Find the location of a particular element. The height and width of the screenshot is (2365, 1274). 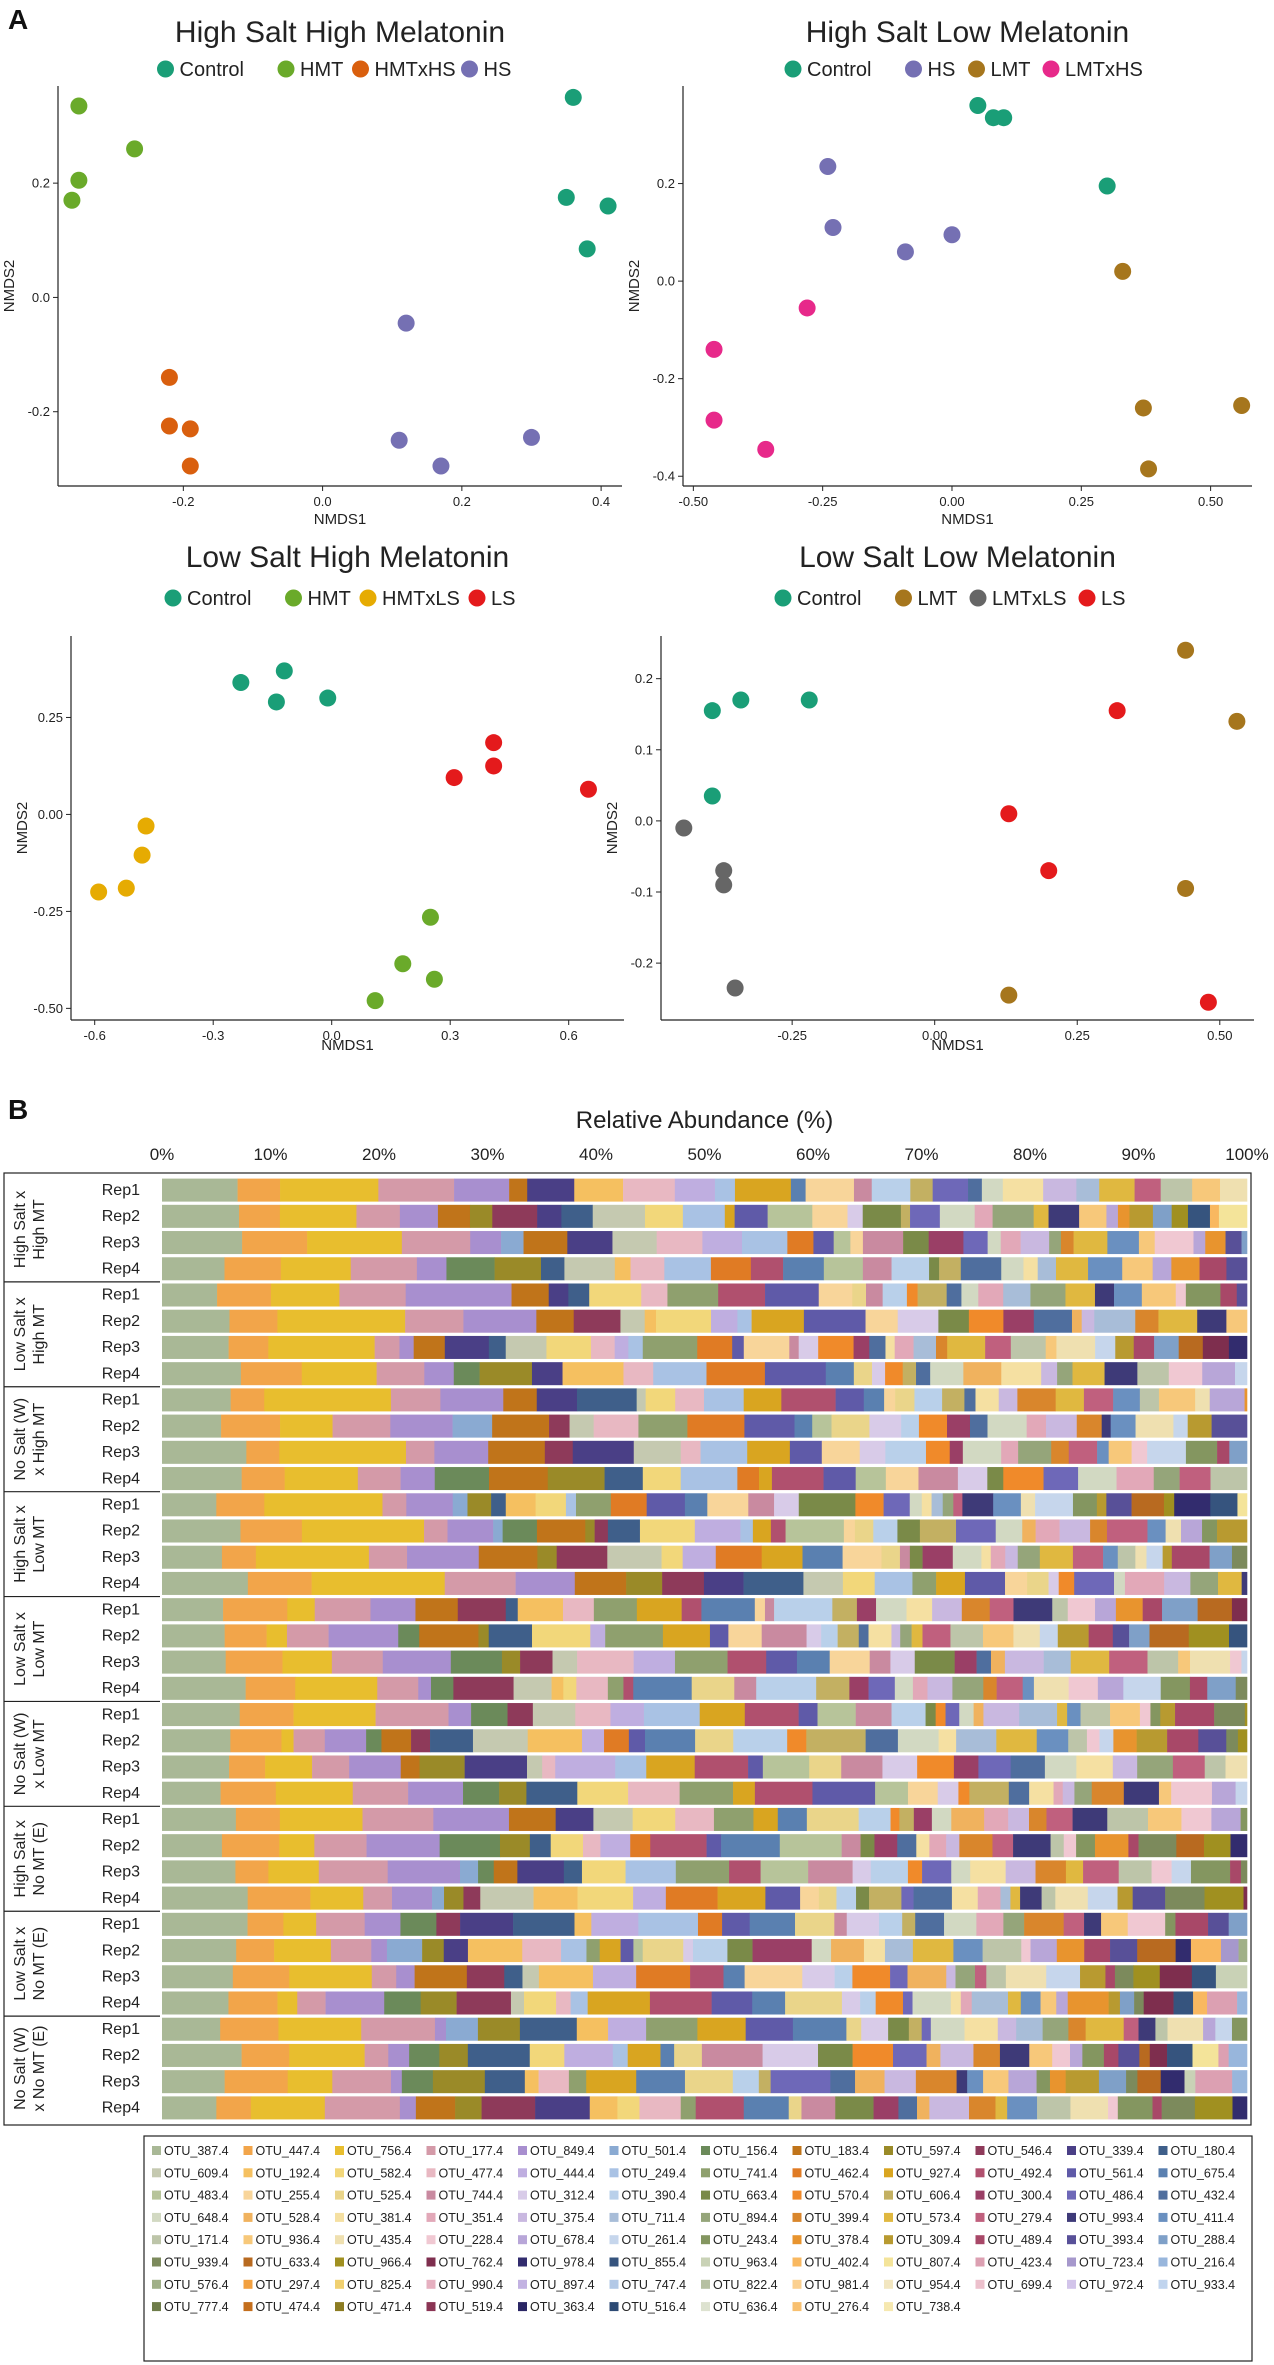

bar-segment-OTU_180.4 is located at coordinates (540, 1846).